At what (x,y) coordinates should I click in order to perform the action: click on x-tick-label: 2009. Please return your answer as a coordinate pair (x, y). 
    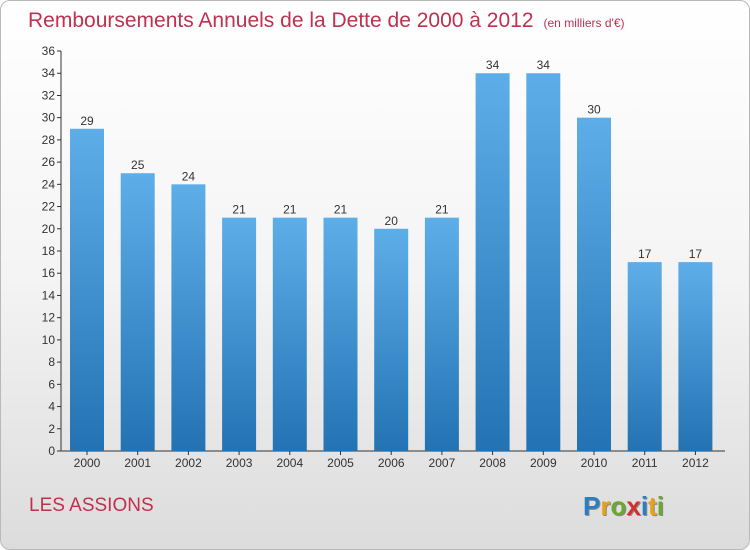
    Looking at the image, I should click on (543, 463).